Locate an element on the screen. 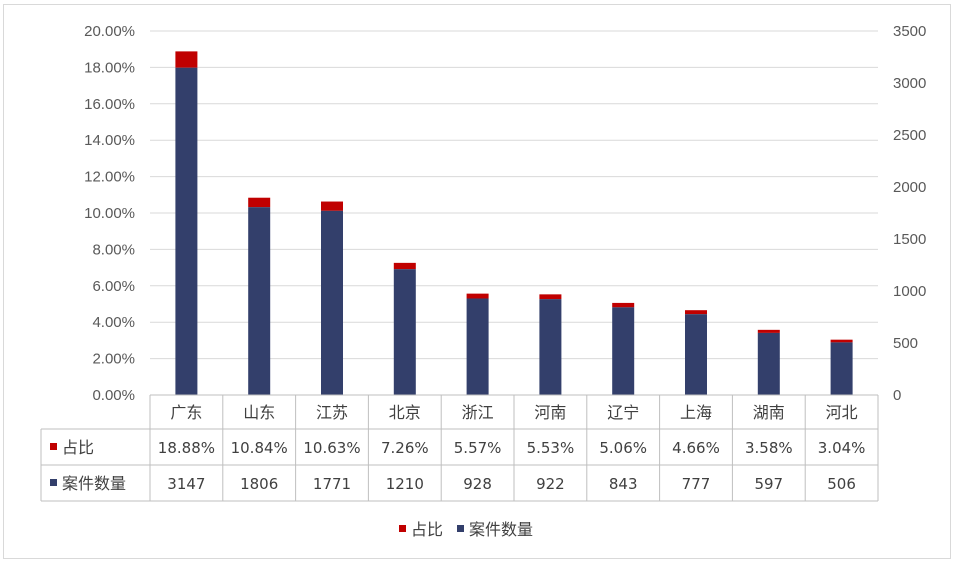  table-series-name: 占比 is located at coordinates (78, 447).